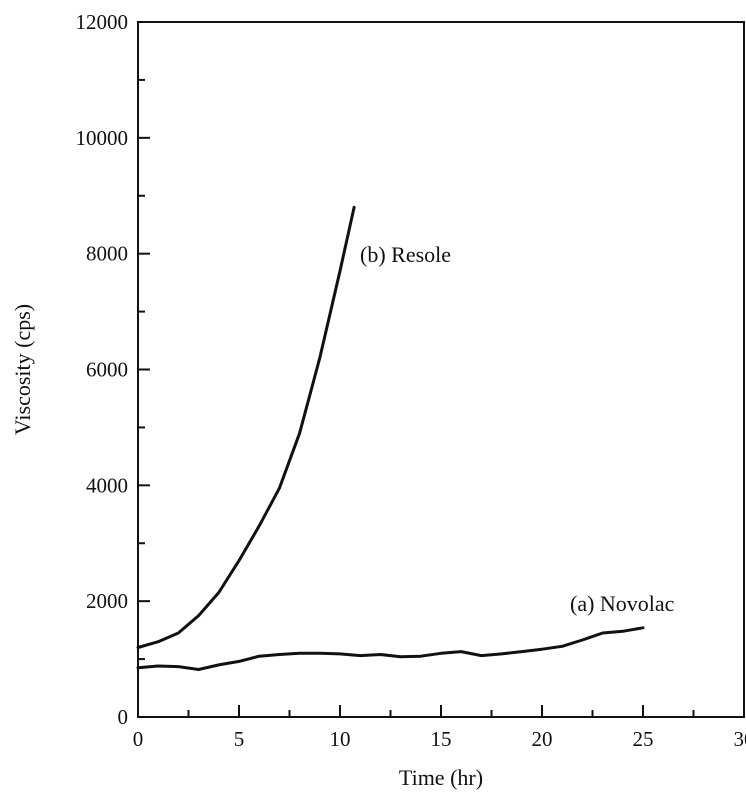 The width and height of the screenshot is (746, 793). Describe the element at coordinates (740, 739) in the screenshot. I see `x-tick-label: 30` at that location.